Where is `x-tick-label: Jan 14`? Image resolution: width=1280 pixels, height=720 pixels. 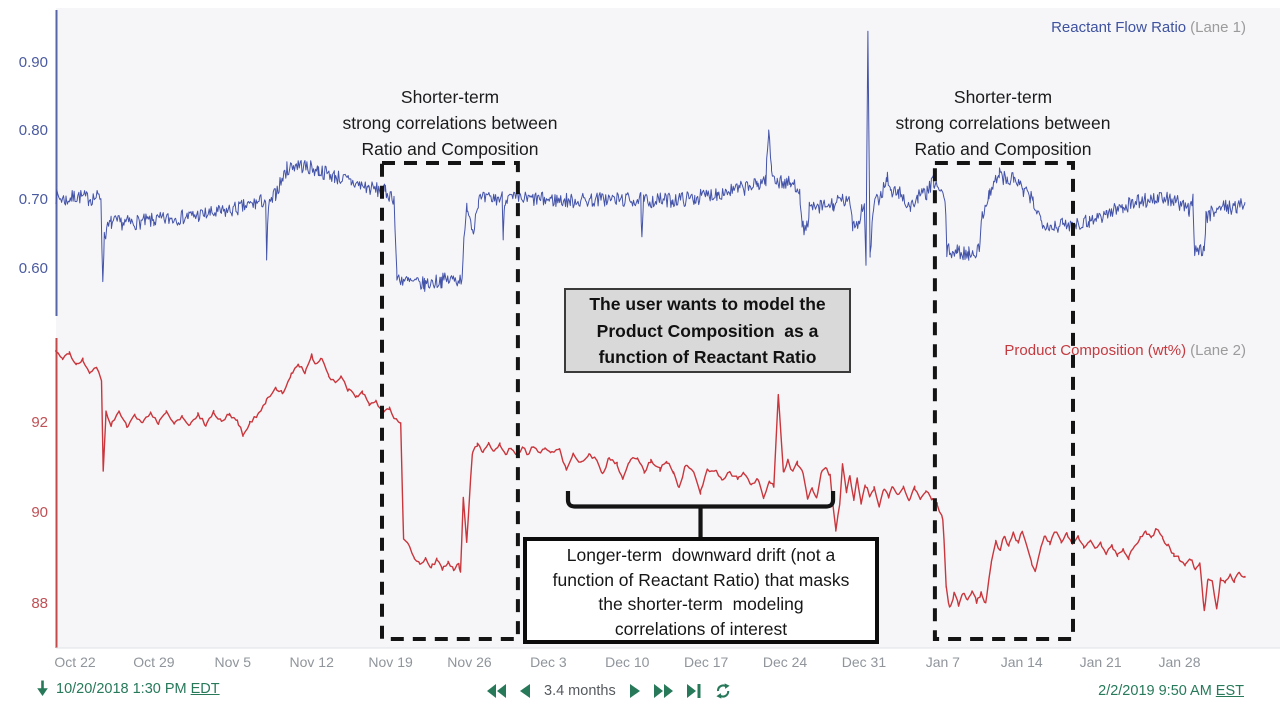
x-tick-label: Jan 14 is located at coordinates (1021, 662).